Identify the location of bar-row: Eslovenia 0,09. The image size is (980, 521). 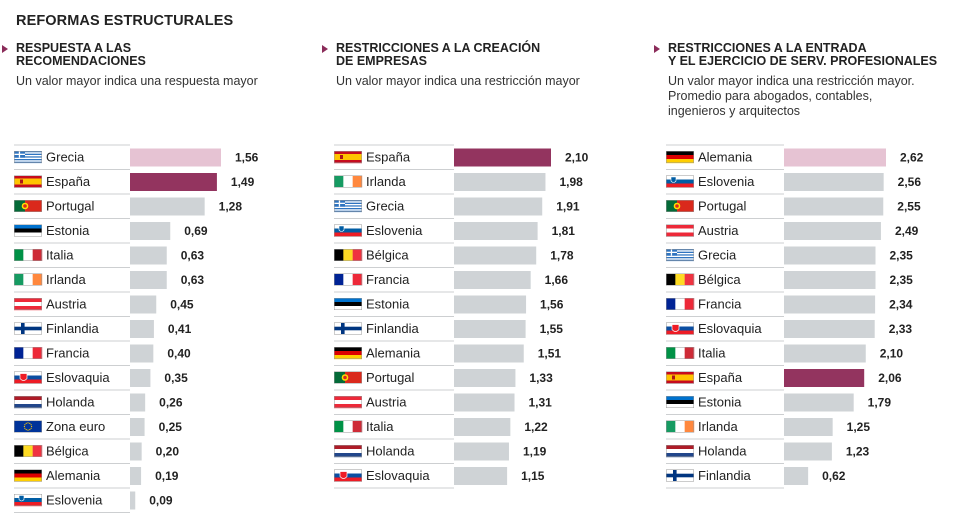
(93, 502).